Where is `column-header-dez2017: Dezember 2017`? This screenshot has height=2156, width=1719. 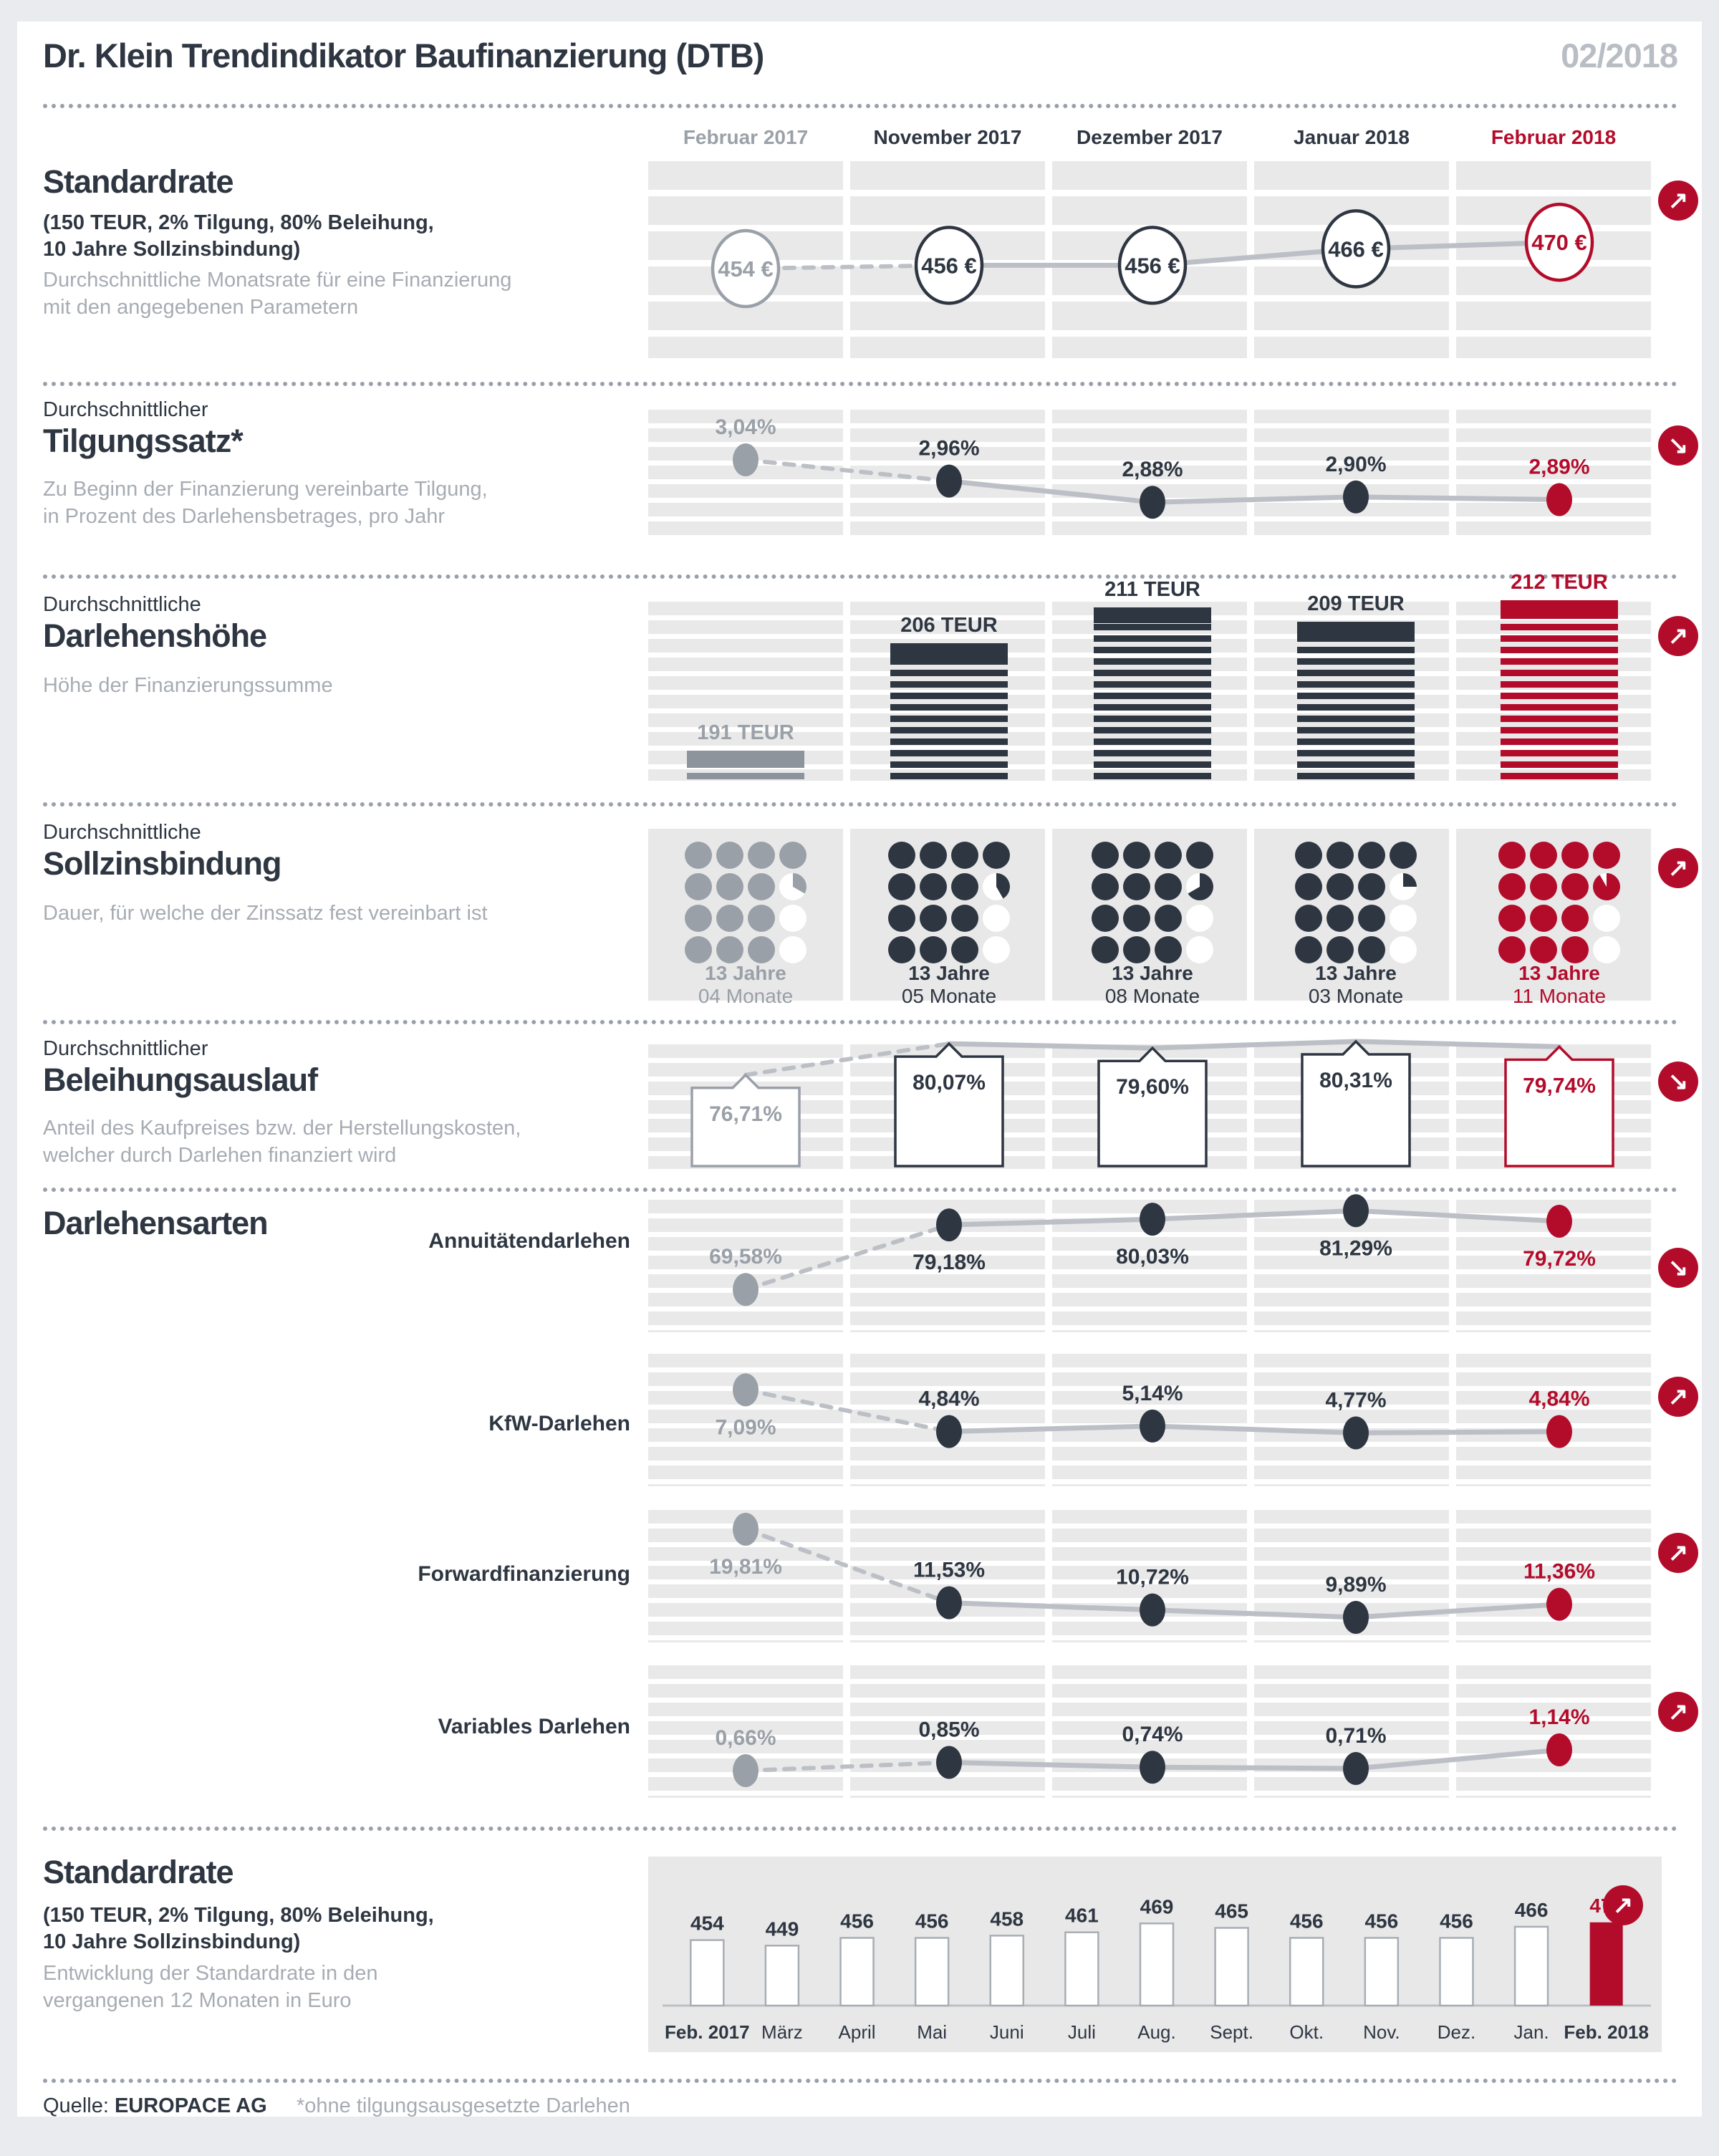
column-header-dez2017: Dezember 2017 is located at coordinates (1150, 137).